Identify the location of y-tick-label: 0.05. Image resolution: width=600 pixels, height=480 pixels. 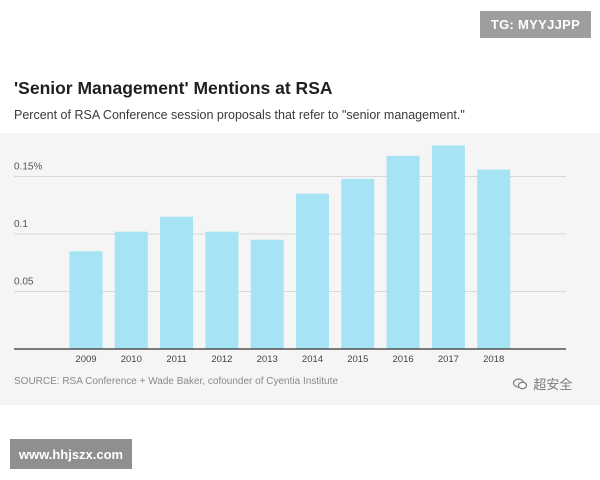
(24, 282).